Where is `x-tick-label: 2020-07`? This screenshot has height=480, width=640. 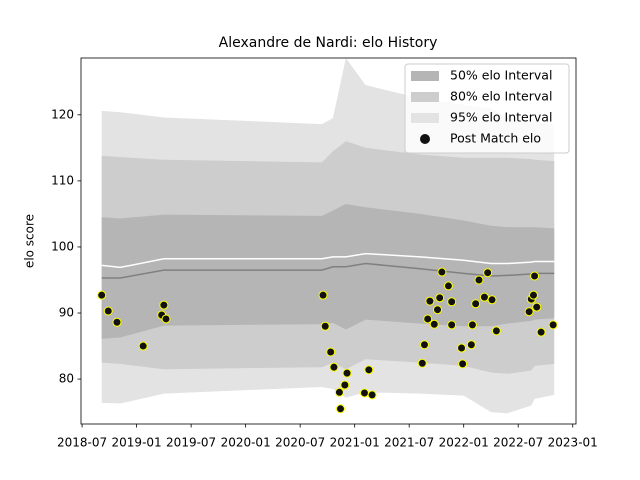
x-tick-label: 2020-07 is located at coordinates (300, 443).